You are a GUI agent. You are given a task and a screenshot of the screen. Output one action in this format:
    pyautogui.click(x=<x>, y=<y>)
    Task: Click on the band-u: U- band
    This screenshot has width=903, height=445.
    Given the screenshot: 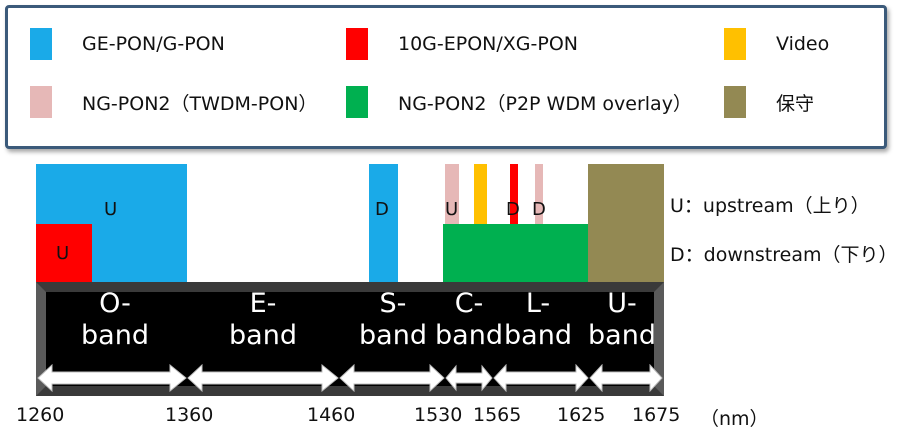 What is the action you would take?
    pyautogui.click(x=622, y=319)
    